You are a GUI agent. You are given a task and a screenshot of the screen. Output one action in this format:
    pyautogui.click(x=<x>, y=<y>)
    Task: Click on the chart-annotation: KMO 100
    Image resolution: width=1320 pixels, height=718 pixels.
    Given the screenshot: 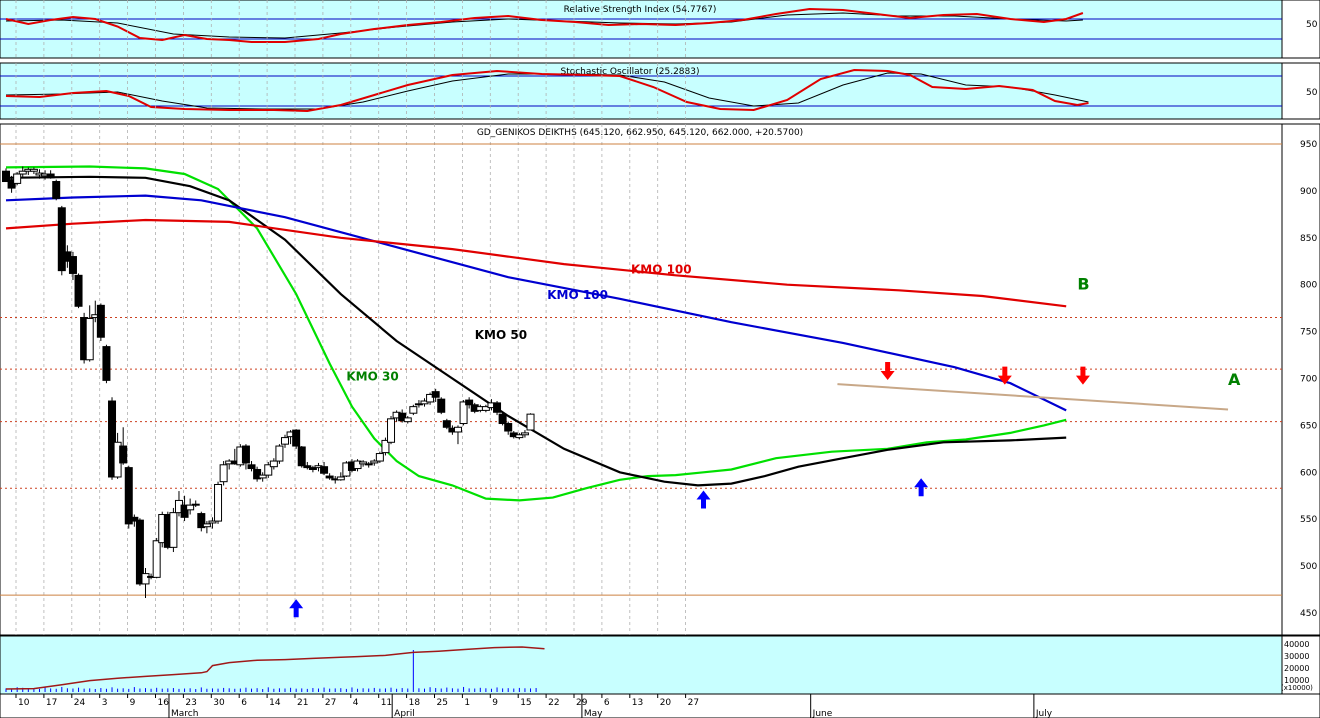 What is the action you would take?
    pyautogui.click(x=577, y=295)
    